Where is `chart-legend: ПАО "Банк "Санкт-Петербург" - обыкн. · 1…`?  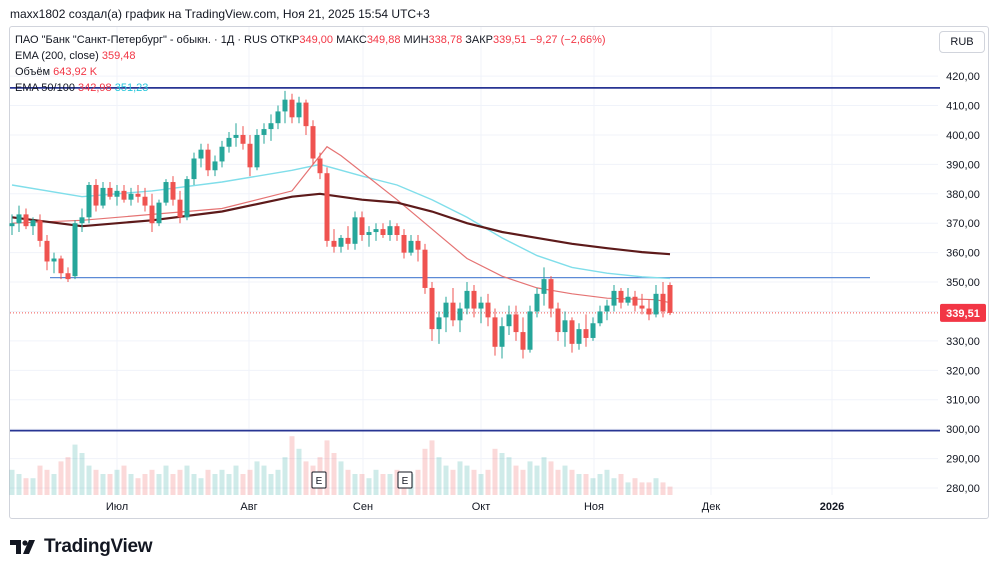
chart-legend: ПАО "Банк "Санкт-Петербург" - обыкн. · 1… is located at coordinates (310, 64).